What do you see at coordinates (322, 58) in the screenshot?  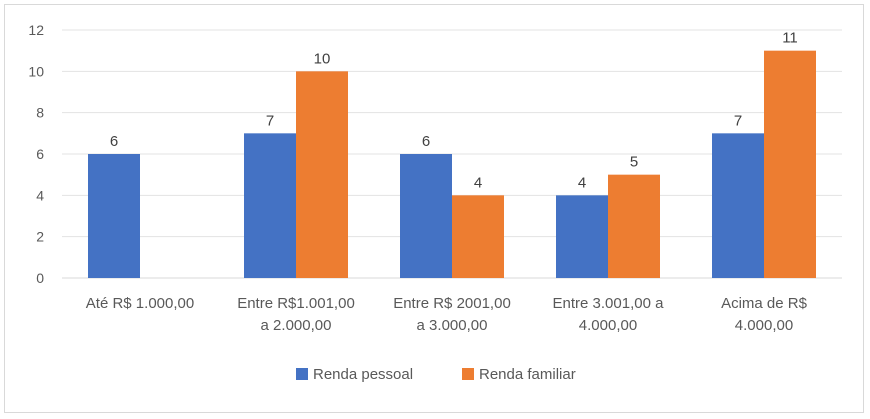 I see `data-label: 10` at bounding box center [322, 58].